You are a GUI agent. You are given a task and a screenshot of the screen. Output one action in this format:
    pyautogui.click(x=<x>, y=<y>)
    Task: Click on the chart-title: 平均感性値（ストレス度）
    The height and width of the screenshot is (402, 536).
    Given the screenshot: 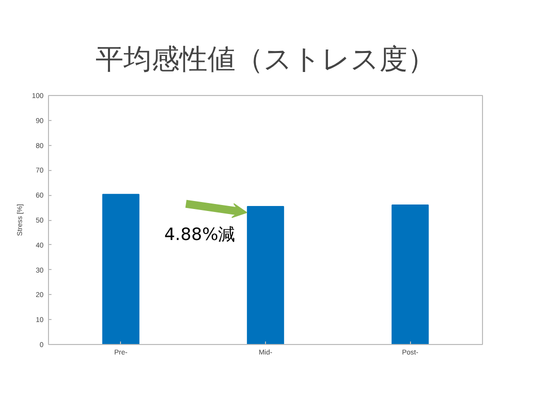 What is the action you would take?
    pyautogui.click(x=266, y=59)
    